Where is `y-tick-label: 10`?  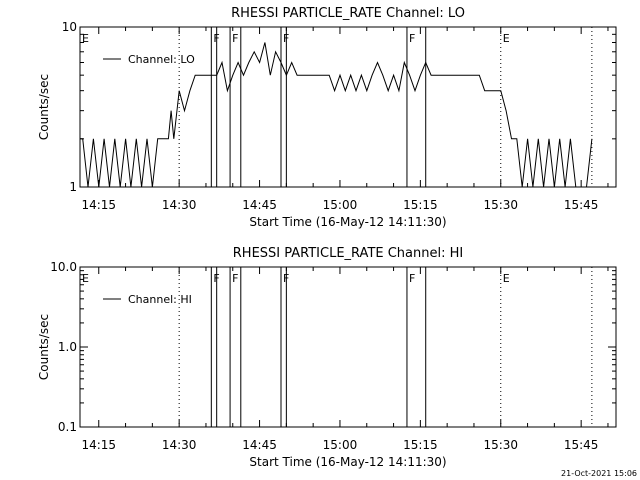
y-tick-label: 10 is located at coordinates (69, 27).